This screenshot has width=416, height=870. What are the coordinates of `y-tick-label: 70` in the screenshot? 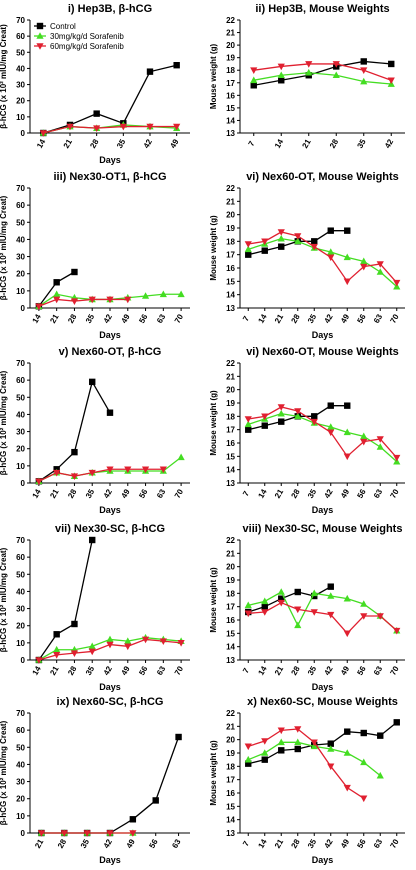 It's located at (20, 188).